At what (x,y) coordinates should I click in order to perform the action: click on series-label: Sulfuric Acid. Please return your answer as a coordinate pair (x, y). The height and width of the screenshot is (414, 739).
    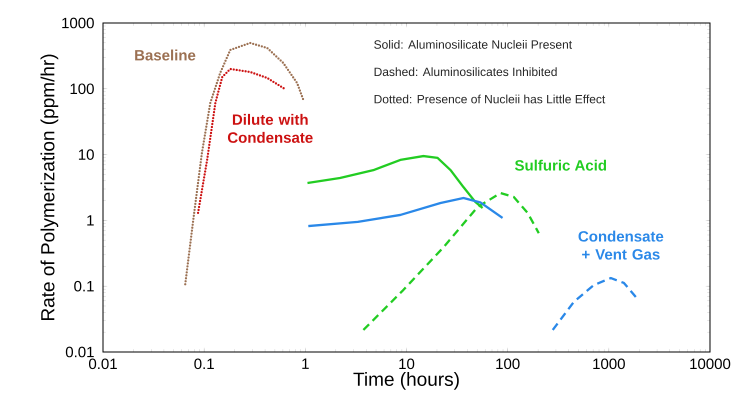
    Looking at the image, I should click on (560, 165).